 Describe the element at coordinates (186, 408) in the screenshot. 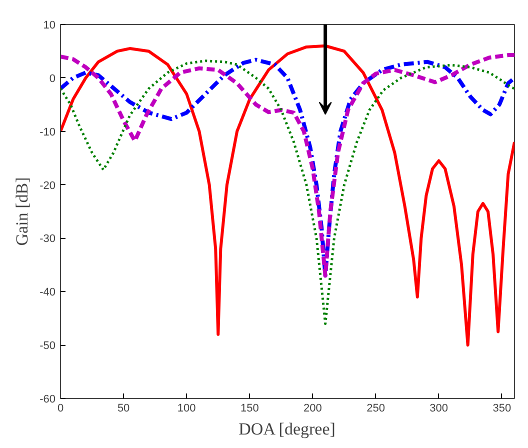

I see `x-tick-label: 100` at that location.